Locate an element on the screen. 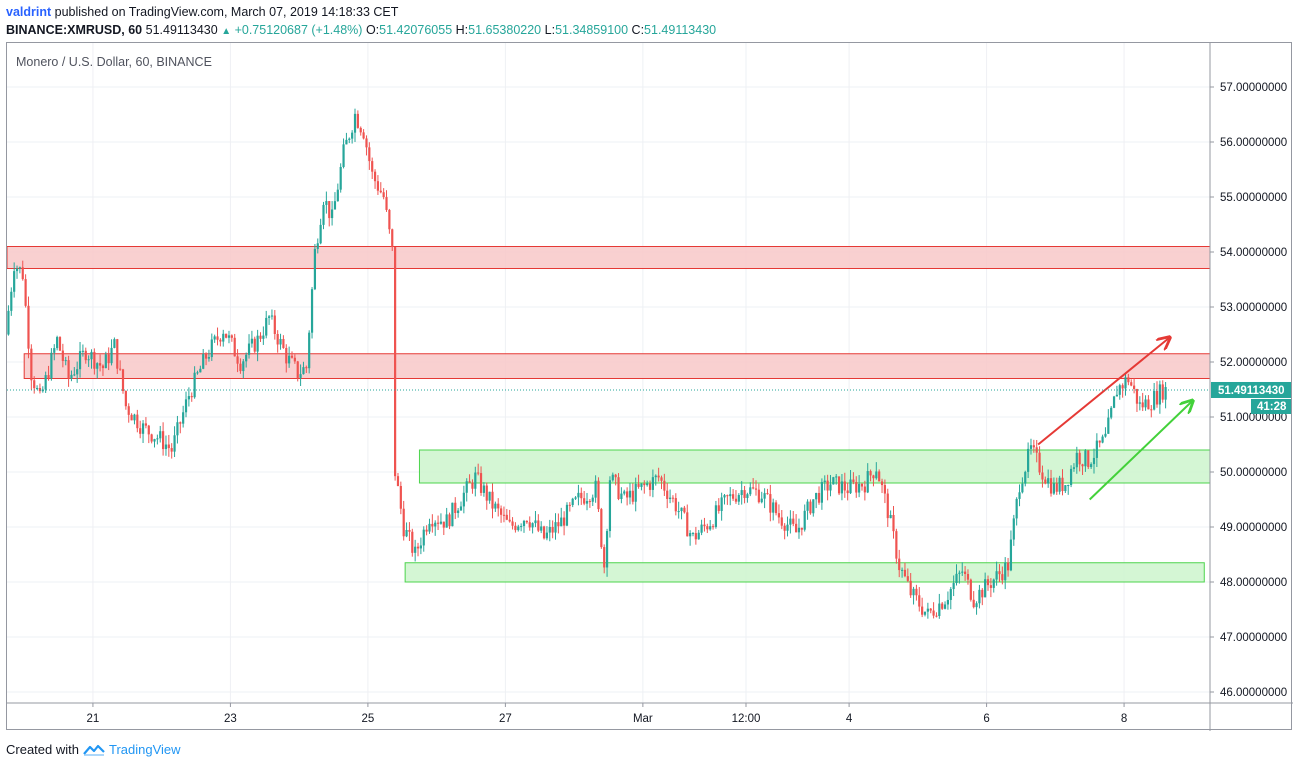  triangle-up-icon: ▲ is located at coordinates (226, 31).